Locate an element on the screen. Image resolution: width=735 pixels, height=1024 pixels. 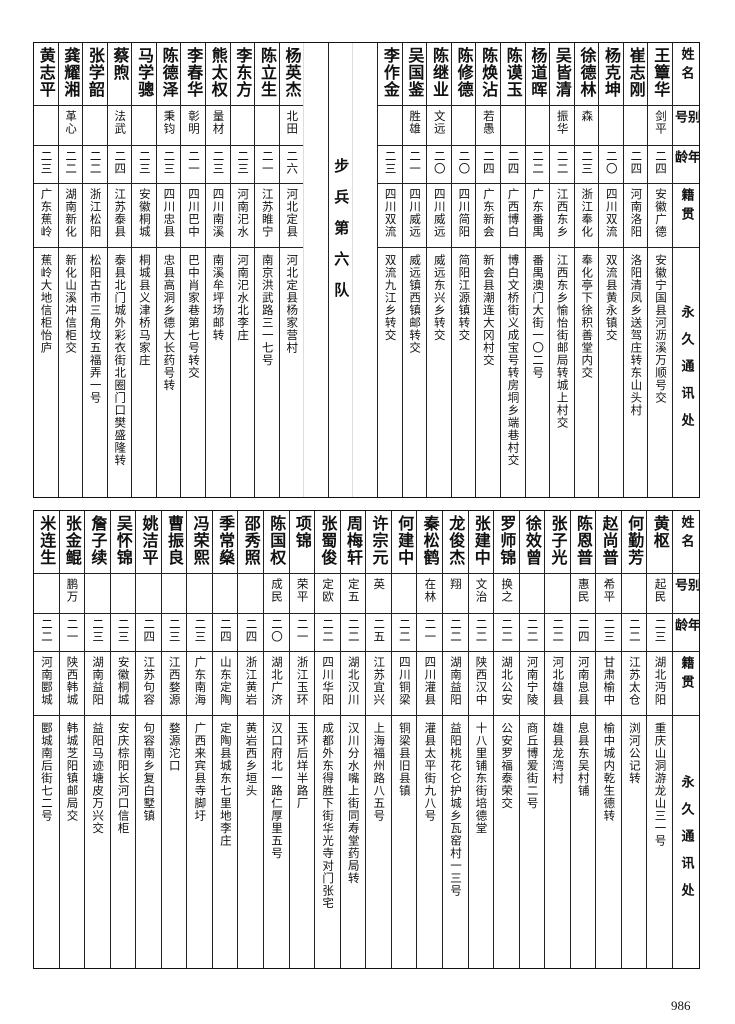
person-column: 詹子续 二三 湖南益阳 益阳马迹塘皮万兴交 is located at coordinates (97, 739).